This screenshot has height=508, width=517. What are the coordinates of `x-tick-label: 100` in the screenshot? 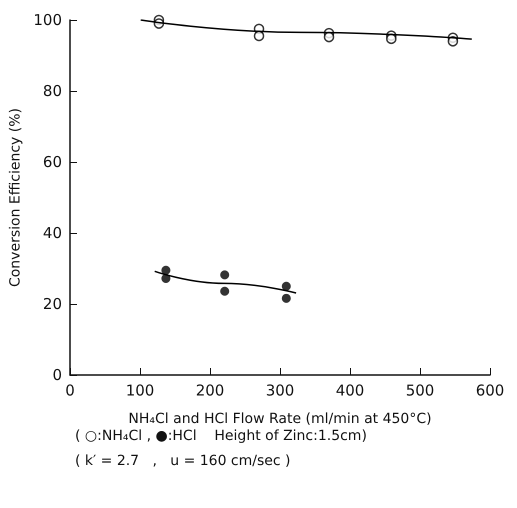 It's located at (140, 391).